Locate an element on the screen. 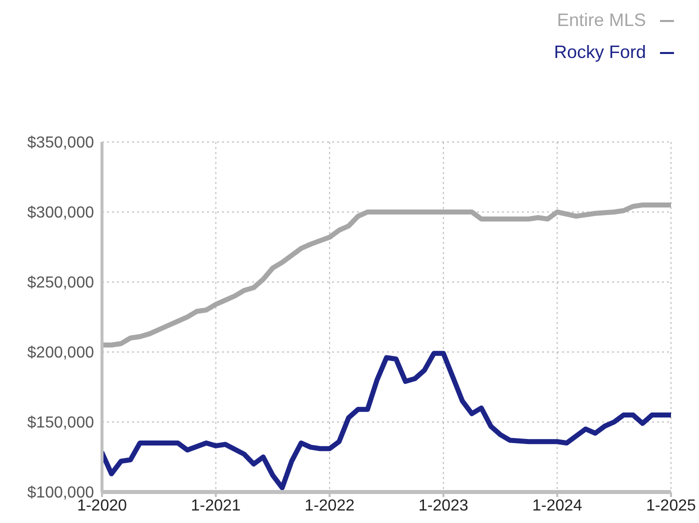  y-tick-label: $350,000 is located at coordinates (60, 143).